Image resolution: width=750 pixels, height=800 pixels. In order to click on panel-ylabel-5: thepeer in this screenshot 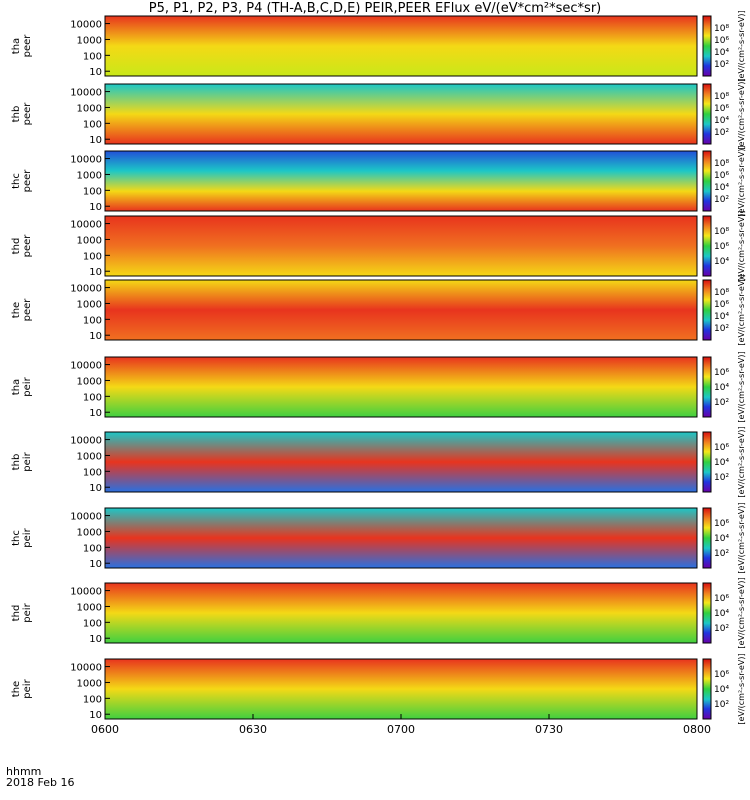, I will do `click(22, 310)`.